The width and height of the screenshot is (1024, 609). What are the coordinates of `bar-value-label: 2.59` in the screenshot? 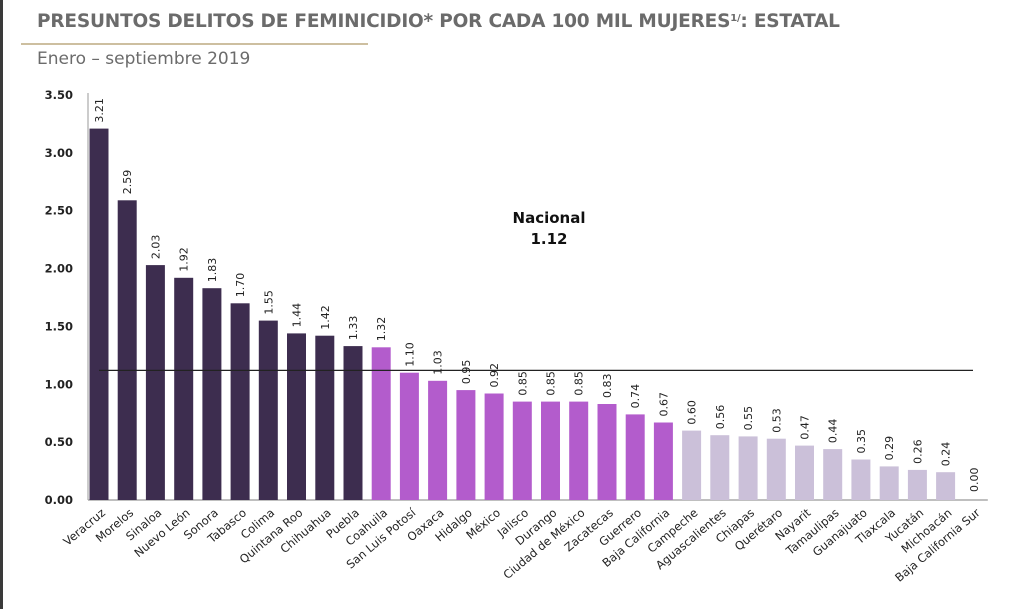 It's located at (127, 182).